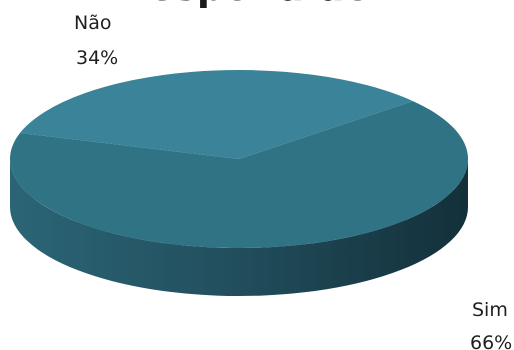 The width and height of the screenshot is (514, 350). I want to click on label-nao-percent: 34%, so click(97, 58).